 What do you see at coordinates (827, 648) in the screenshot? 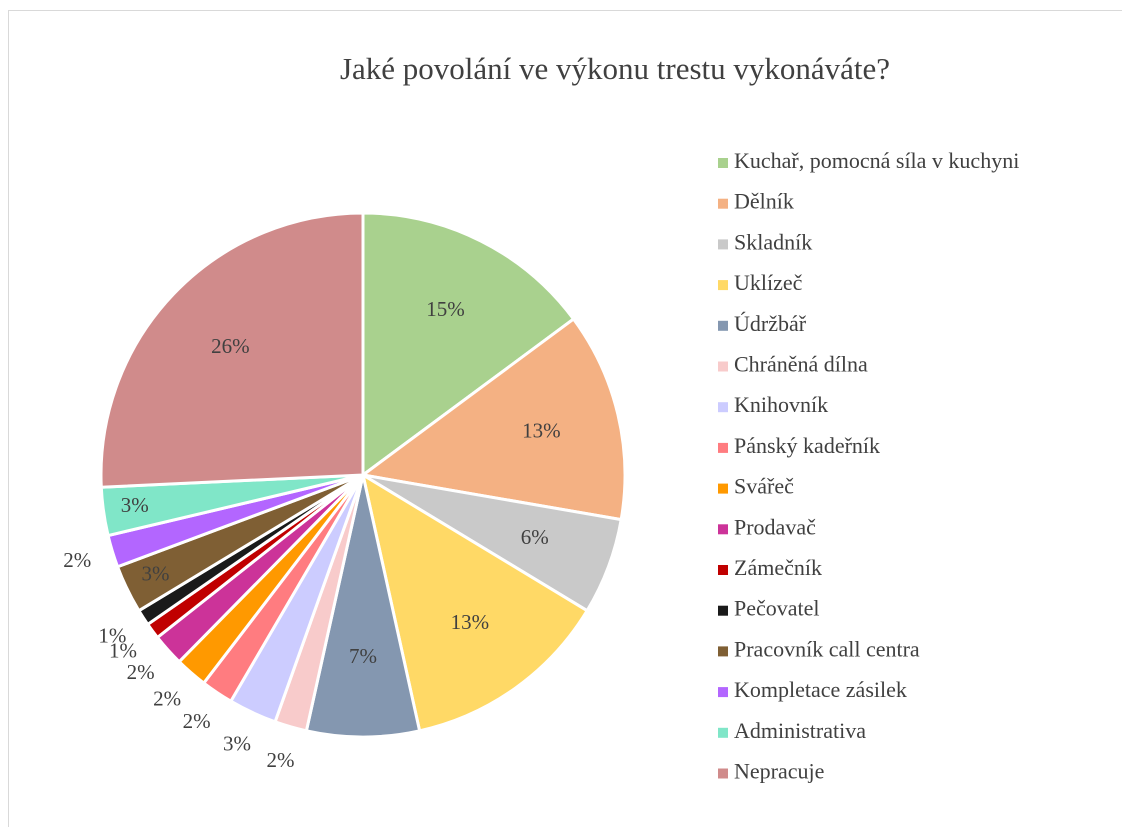
I see `legend-label: Pracovník call centra` at bounding box center [827, 648].